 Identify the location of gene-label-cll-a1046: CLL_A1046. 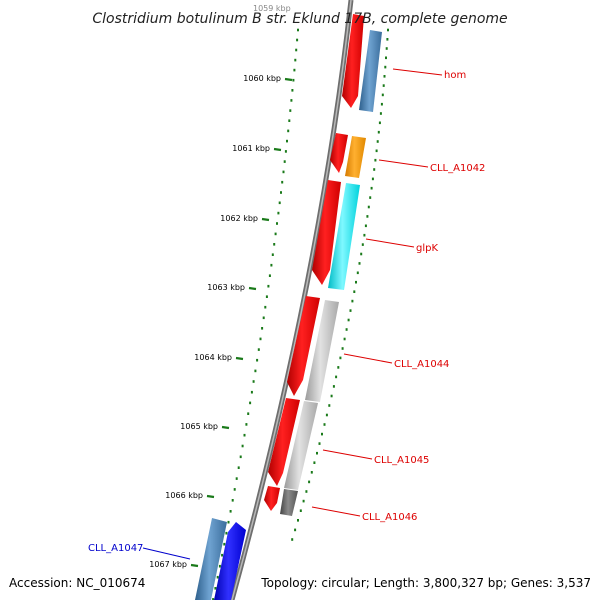
(389, 517).